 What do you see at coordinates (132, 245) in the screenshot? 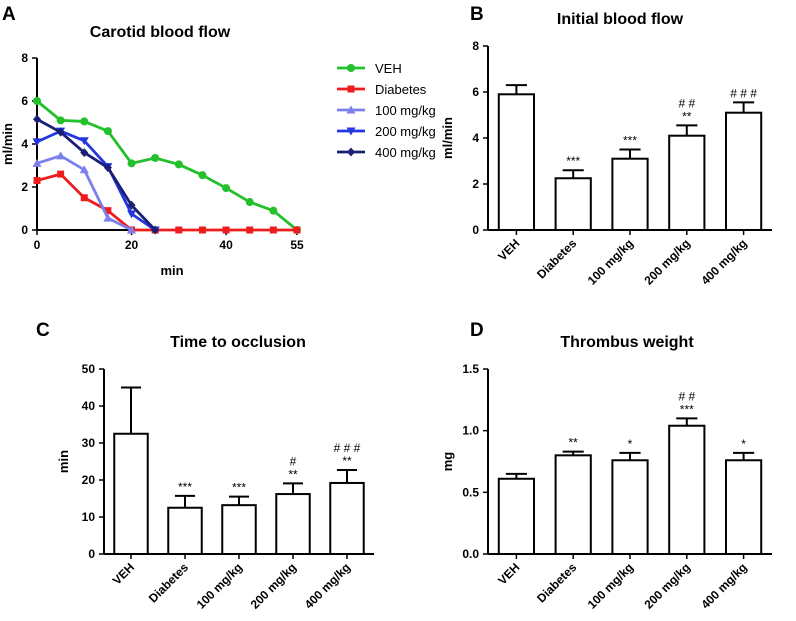
I see `x-tick-label: 20` at bounding box center [132, 245].